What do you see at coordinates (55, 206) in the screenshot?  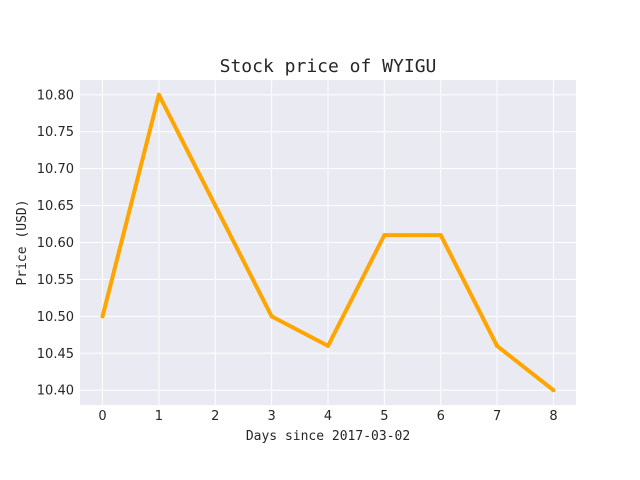 I see `y-tick-label: 10.65` at bounding box center [55, 206].